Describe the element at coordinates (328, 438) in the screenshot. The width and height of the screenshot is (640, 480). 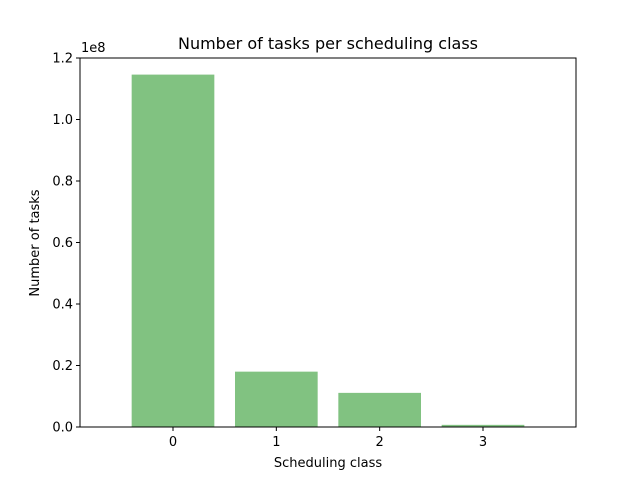
I see `x-ticks-group: 0 1 2 3` at that location.